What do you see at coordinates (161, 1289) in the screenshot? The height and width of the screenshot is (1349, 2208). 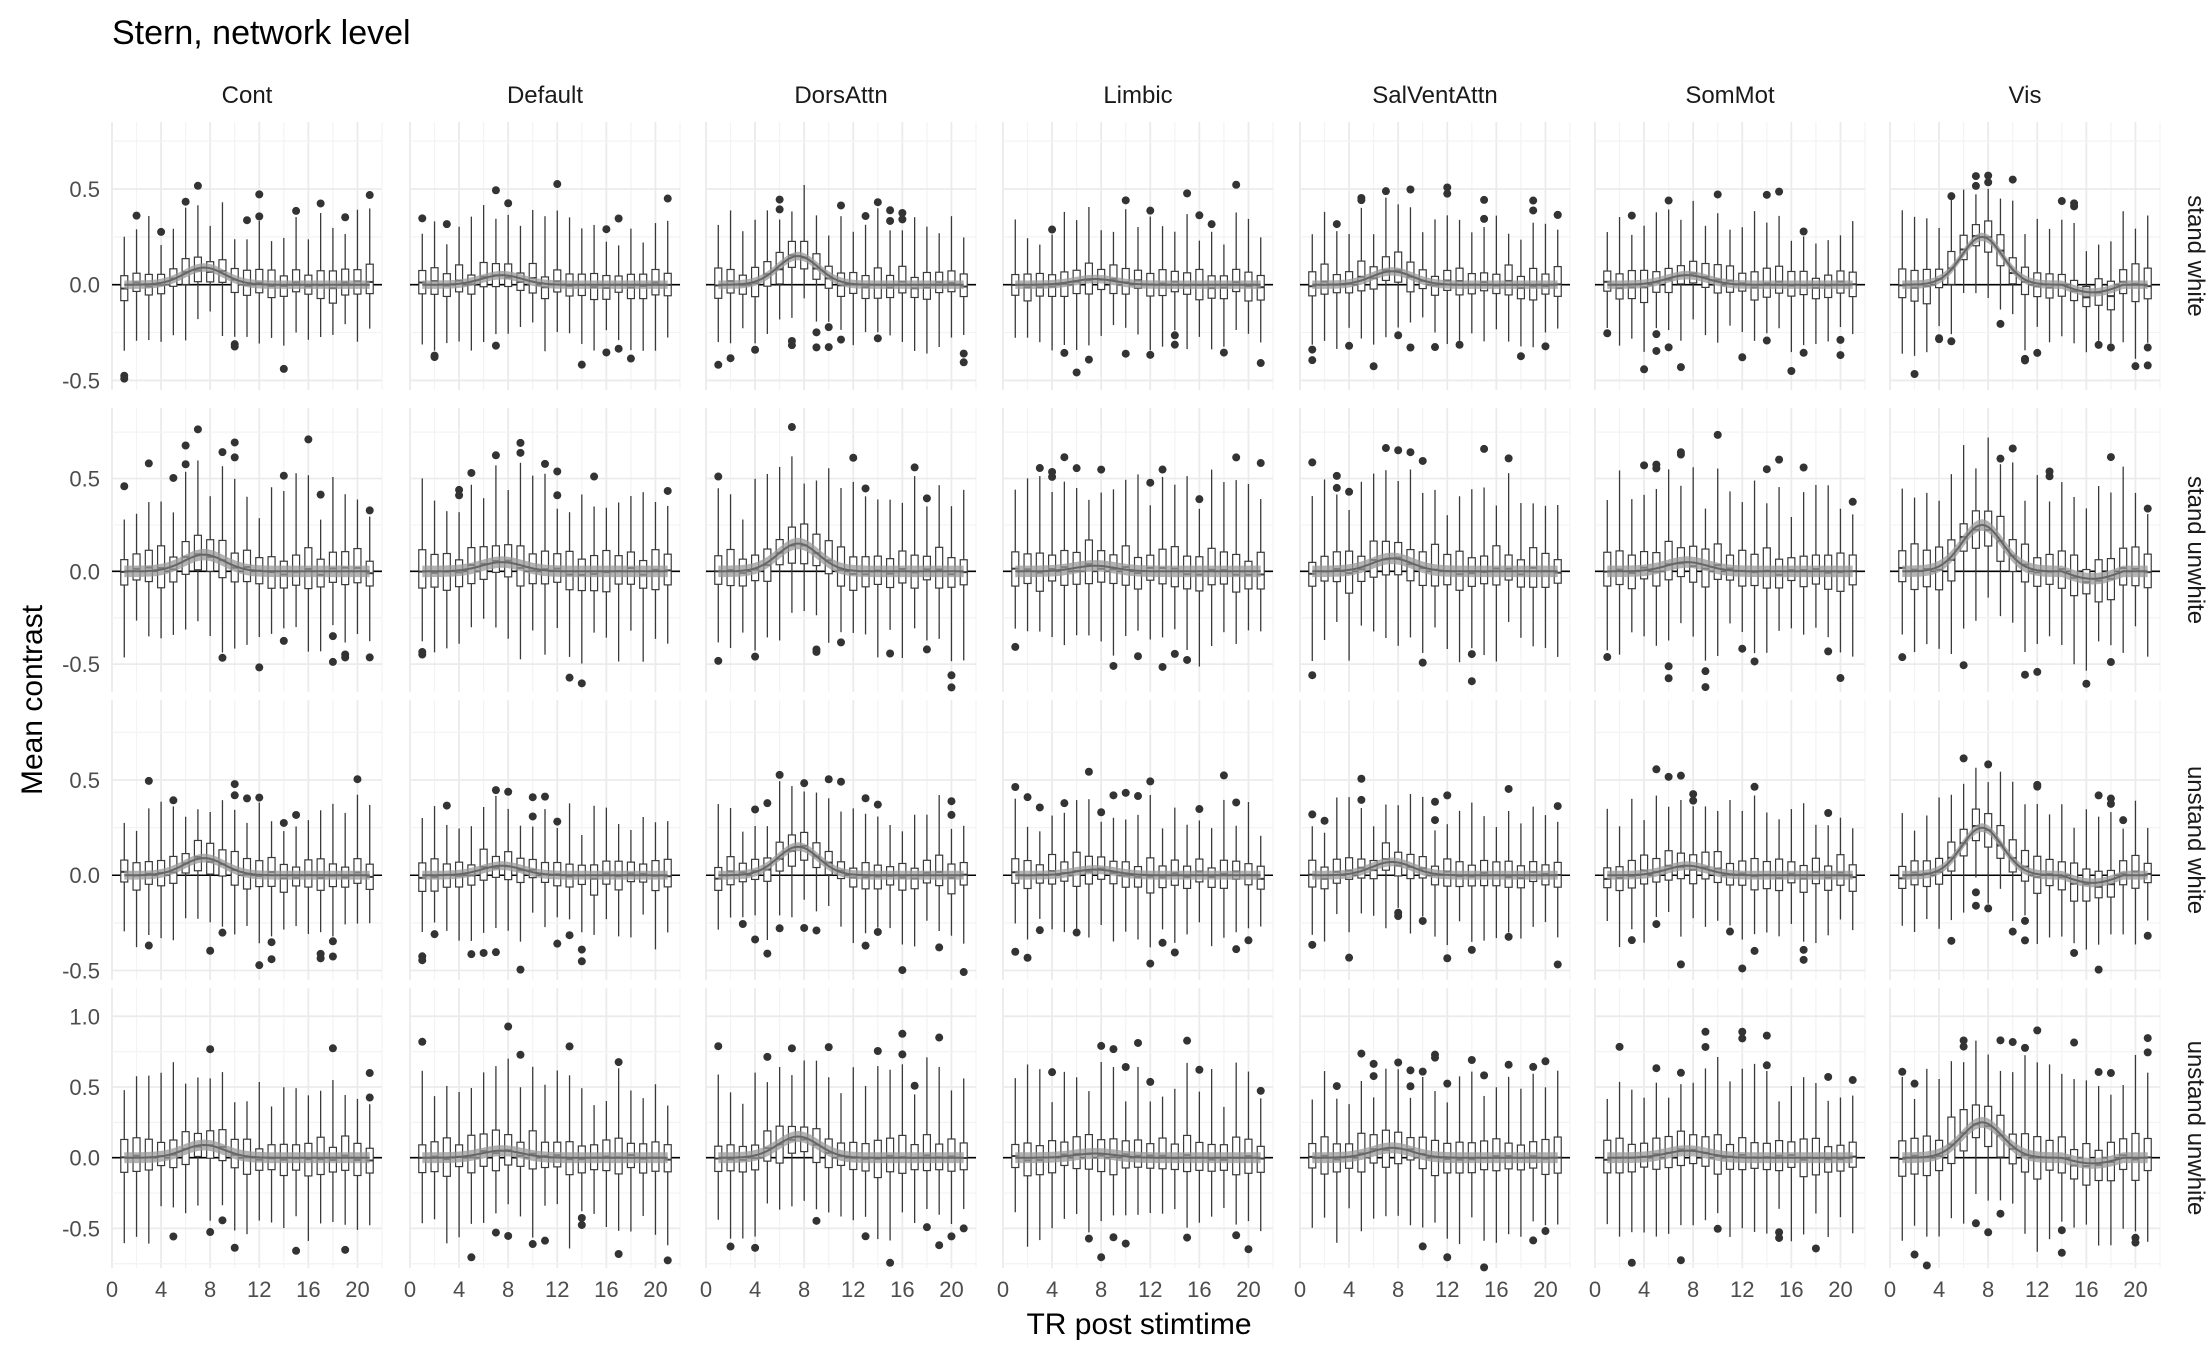 I see `x-tick-label: 4` at bounding box center [161, 1289].